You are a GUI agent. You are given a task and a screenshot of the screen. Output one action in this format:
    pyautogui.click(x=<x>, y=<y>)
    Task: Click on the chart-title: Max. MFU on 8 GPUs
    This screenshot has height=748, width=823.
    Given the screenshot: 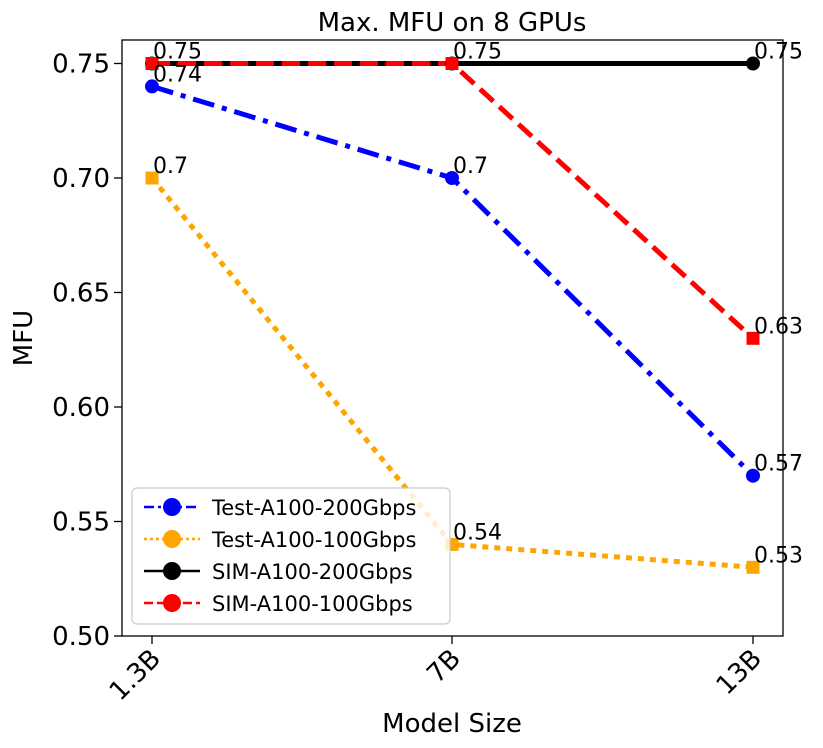 What is the action you would take?
    pyautogui.click(x=452, y=23)
    